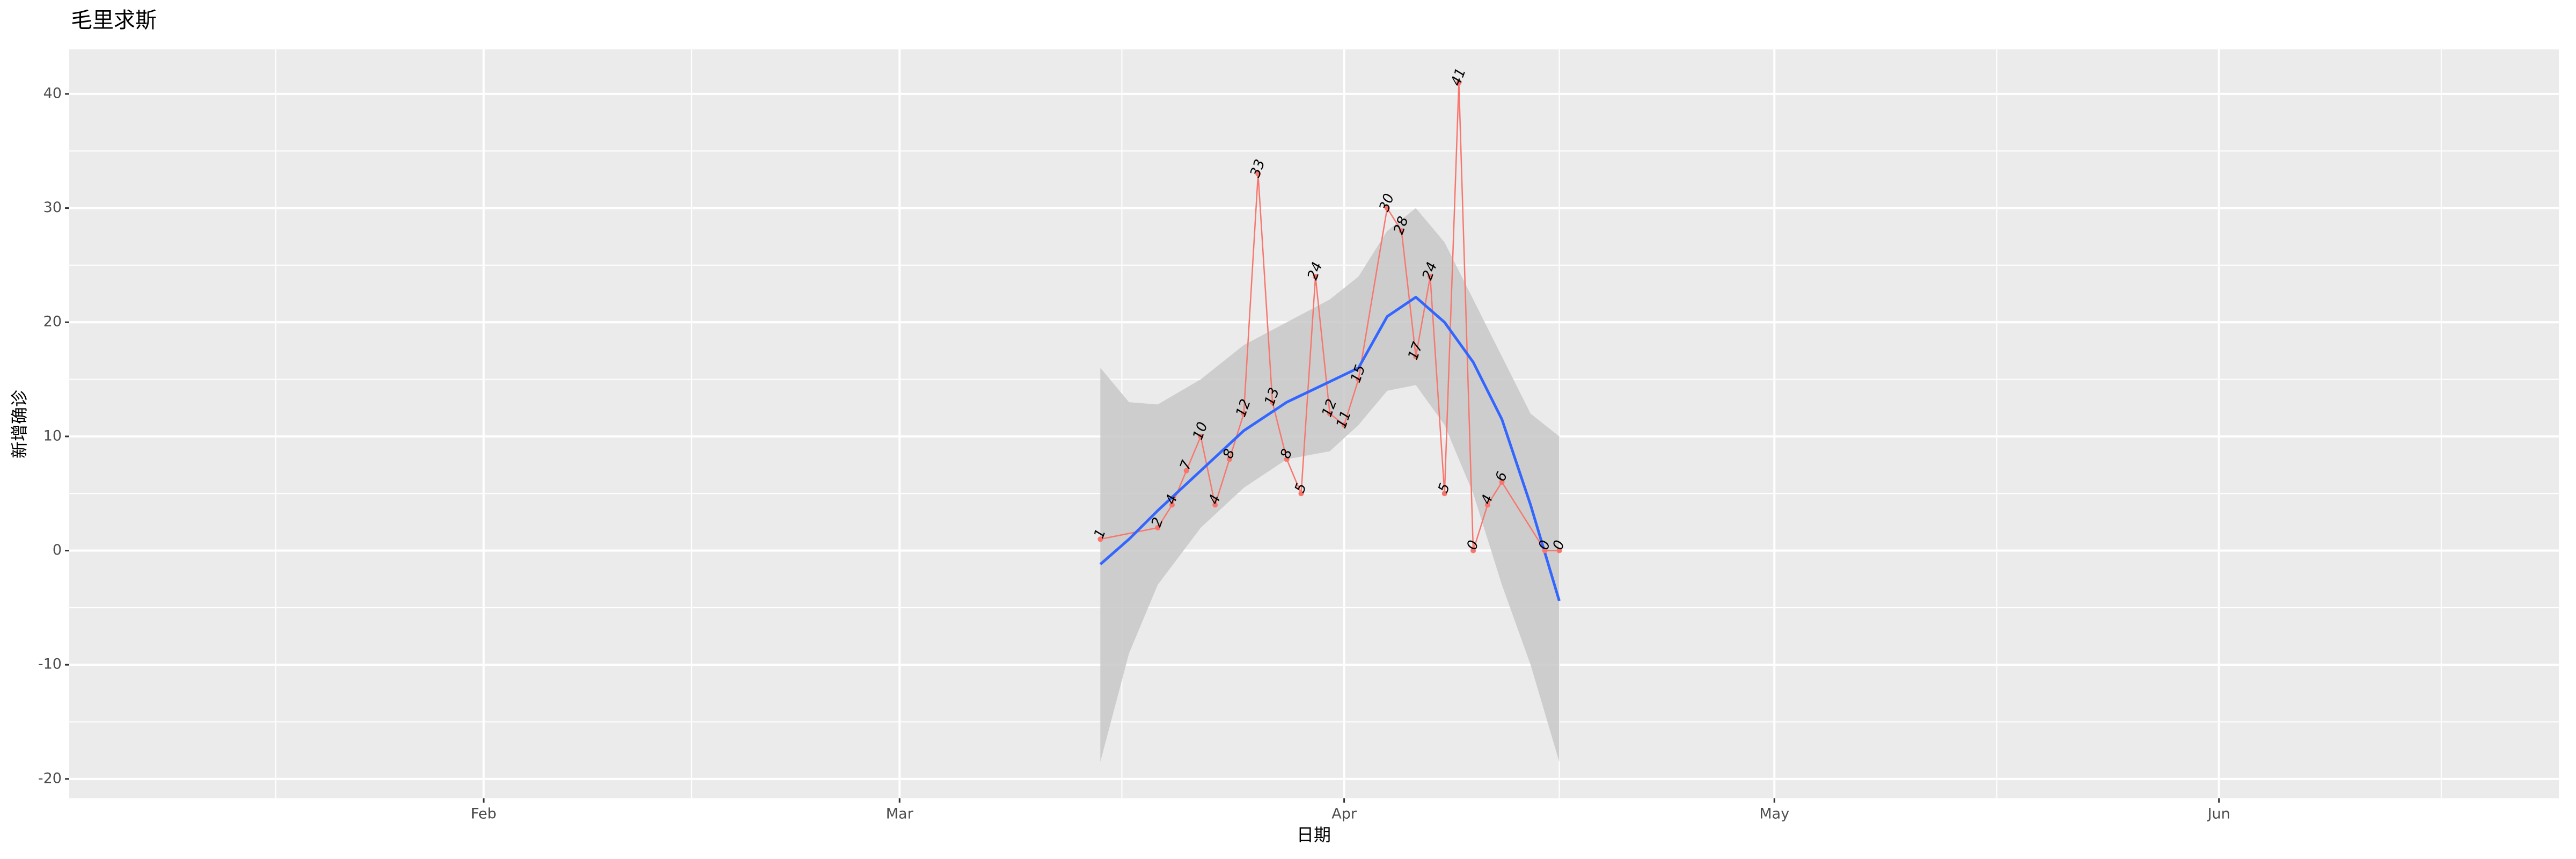  Describe the element at coordinates (52, 207) in the screenshot. I see `y-tick-label: 30` at that location.